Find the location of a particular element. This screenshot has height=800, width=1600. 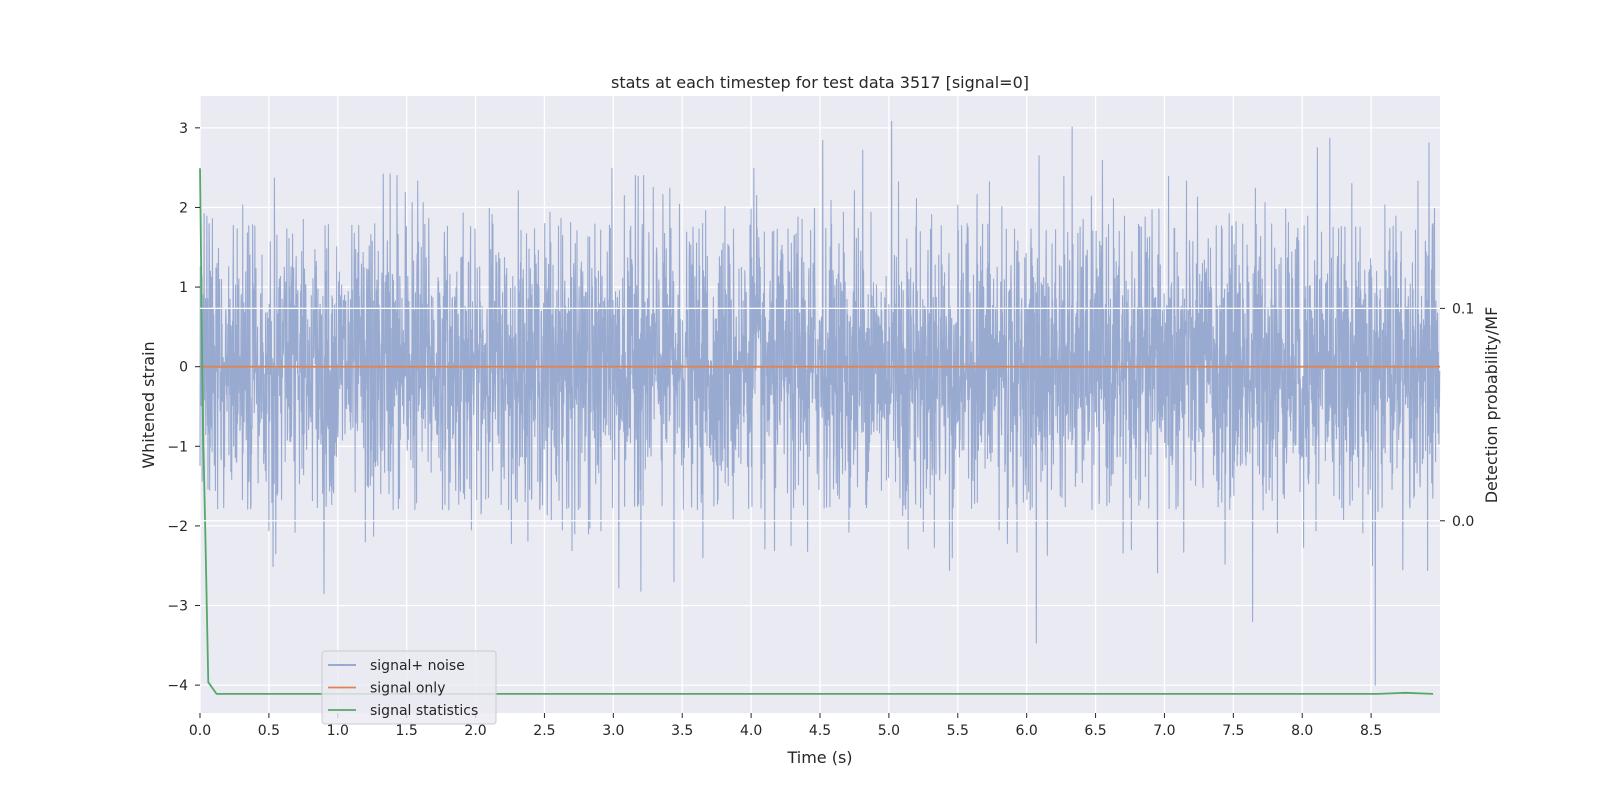

legend-label: signal only is located at coordinates (407, 689).